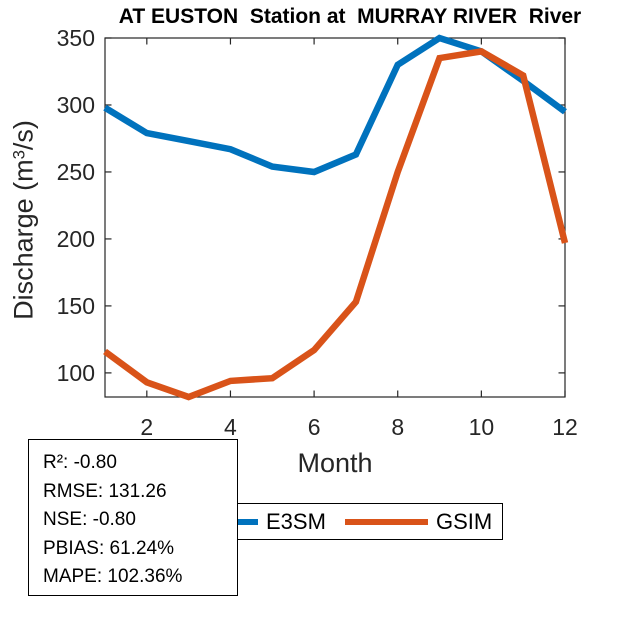 The height and width of the screenshot is (625, 625). I want to click on legend-label-gsim: GSIM, so click(464, 521).